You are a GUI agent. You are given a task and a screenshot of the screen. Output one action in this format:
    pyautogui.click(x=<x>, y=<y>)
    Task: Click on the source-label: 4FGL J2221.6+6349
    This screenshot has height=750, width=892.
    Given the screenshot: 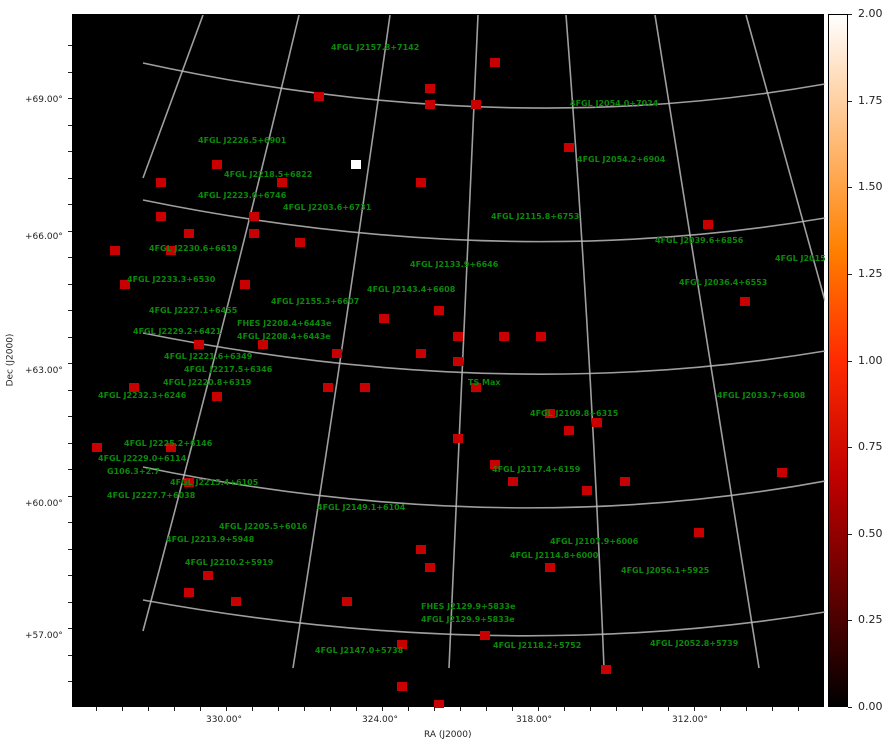 What is the action you would take?
    pyautogui.click(x=208, y=356)
    